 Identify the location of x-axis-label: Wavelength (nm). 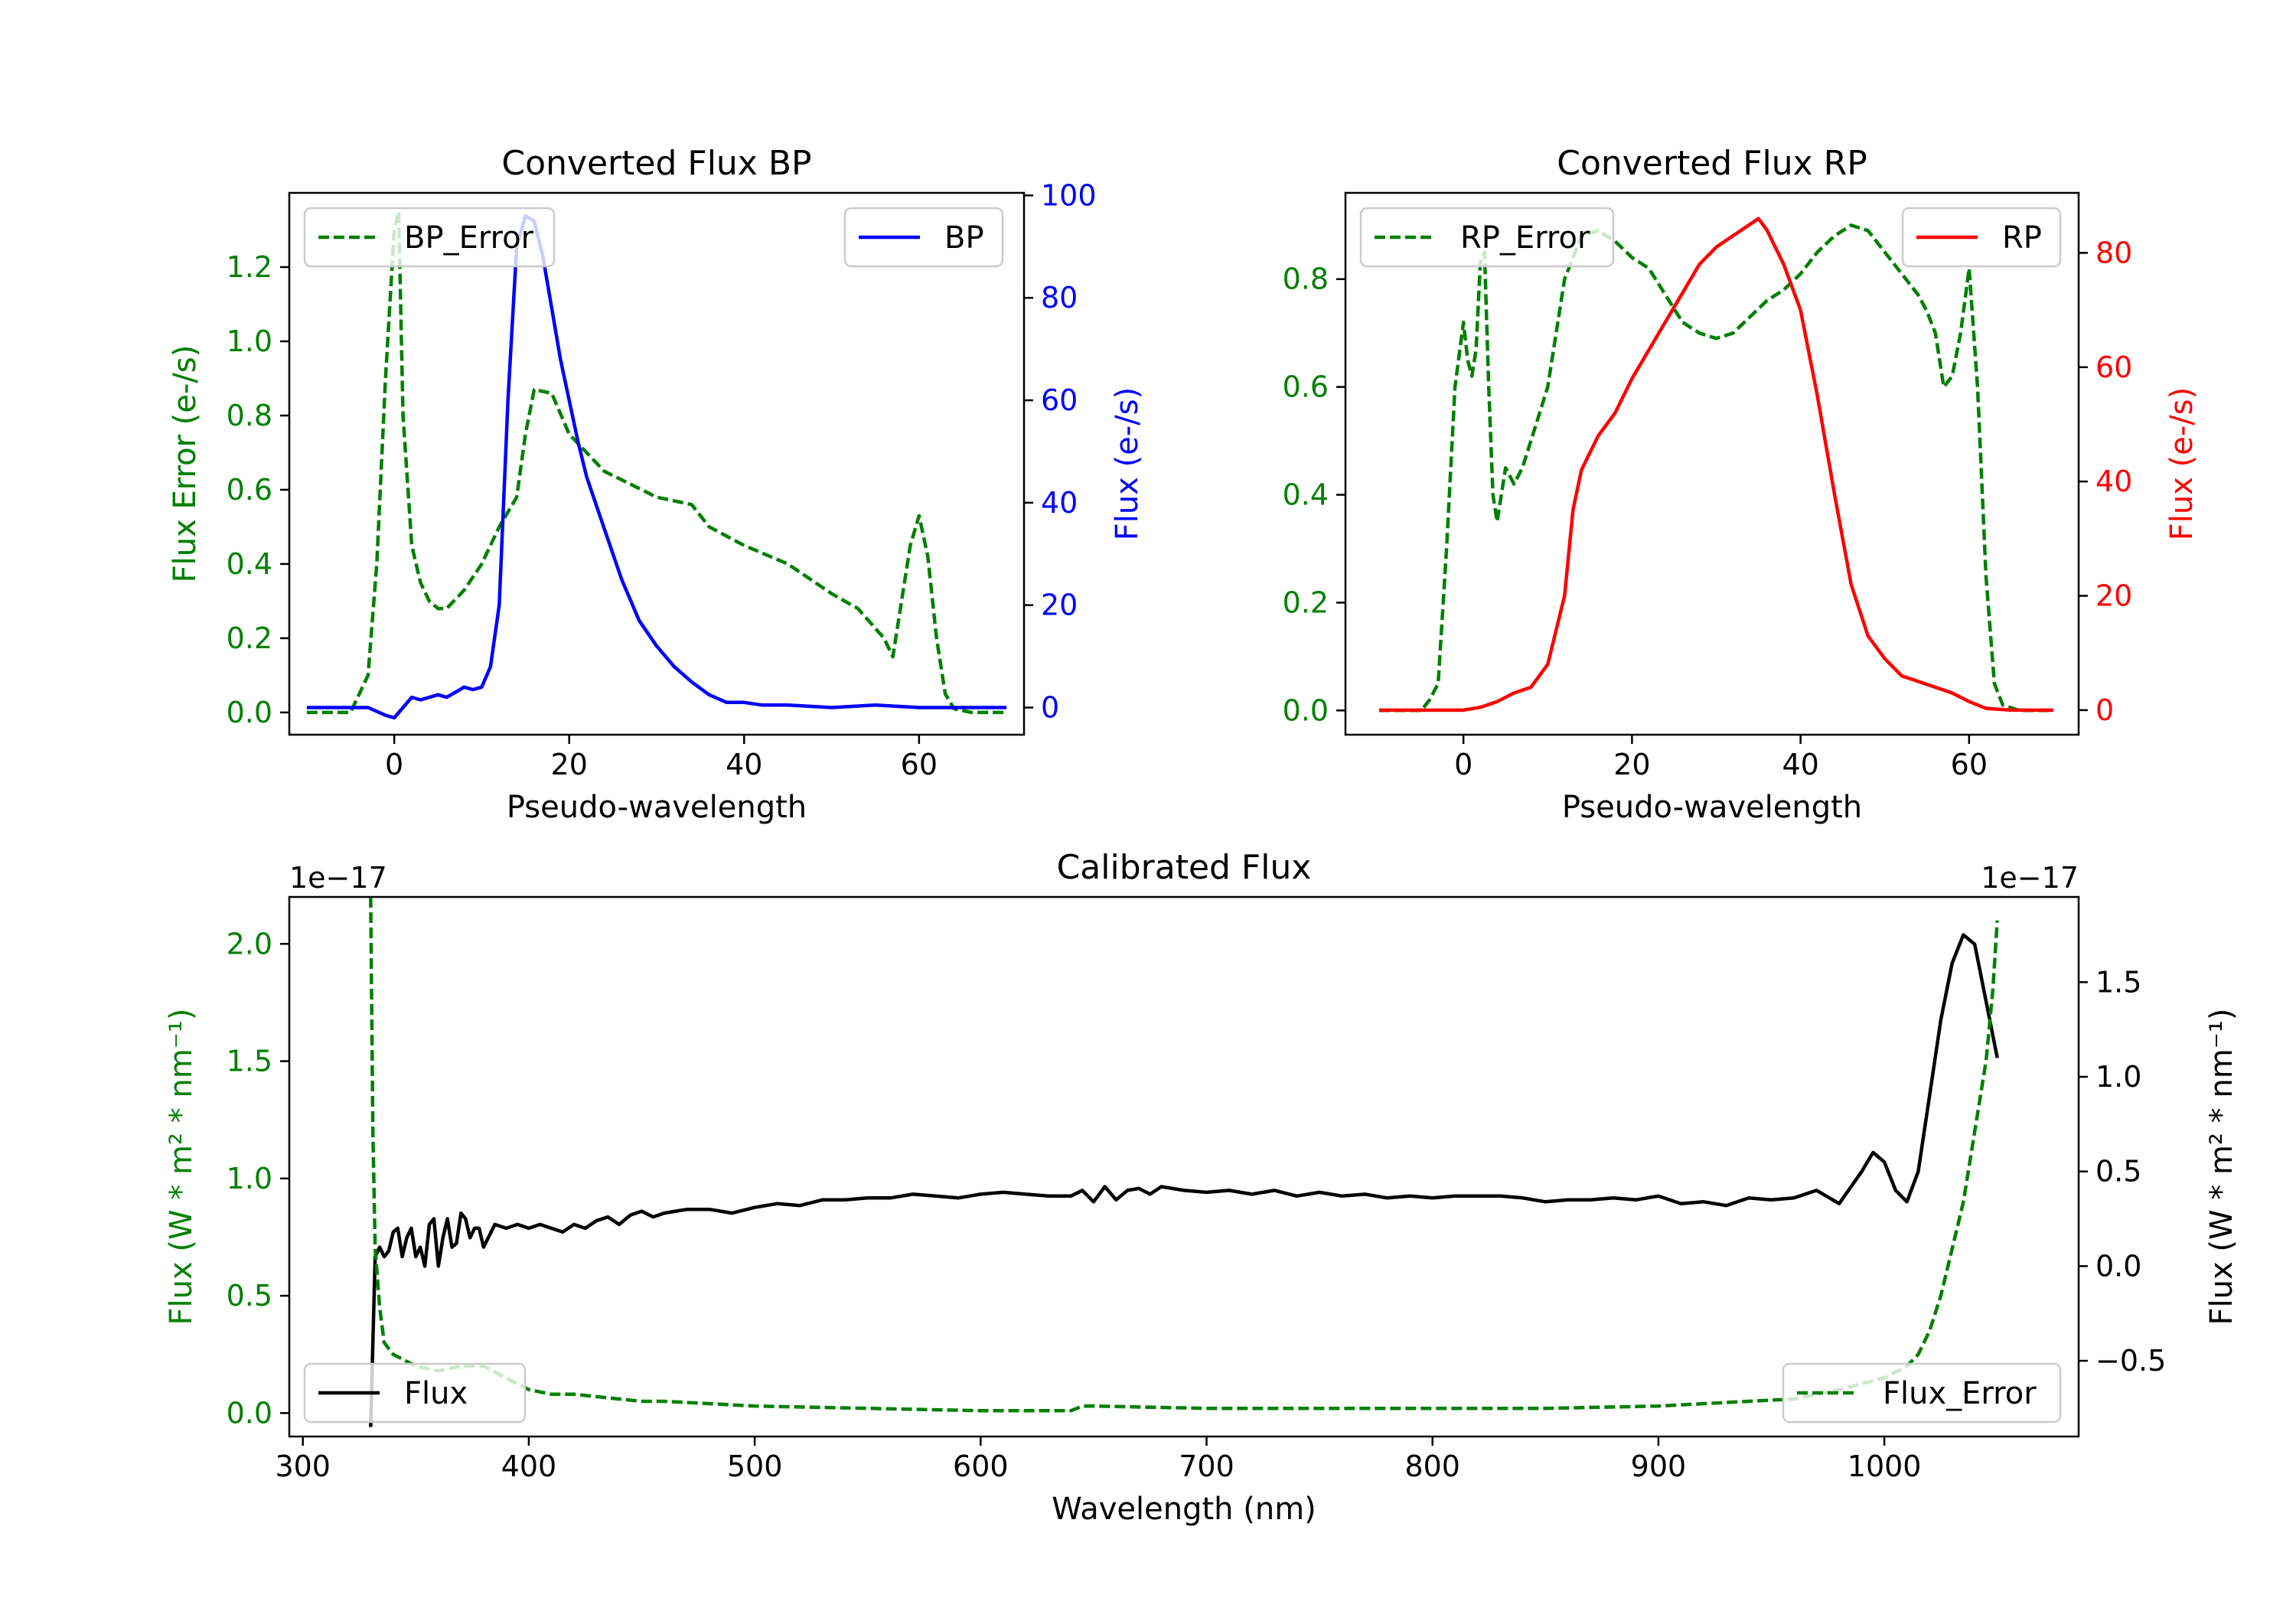
(1184, 1509).